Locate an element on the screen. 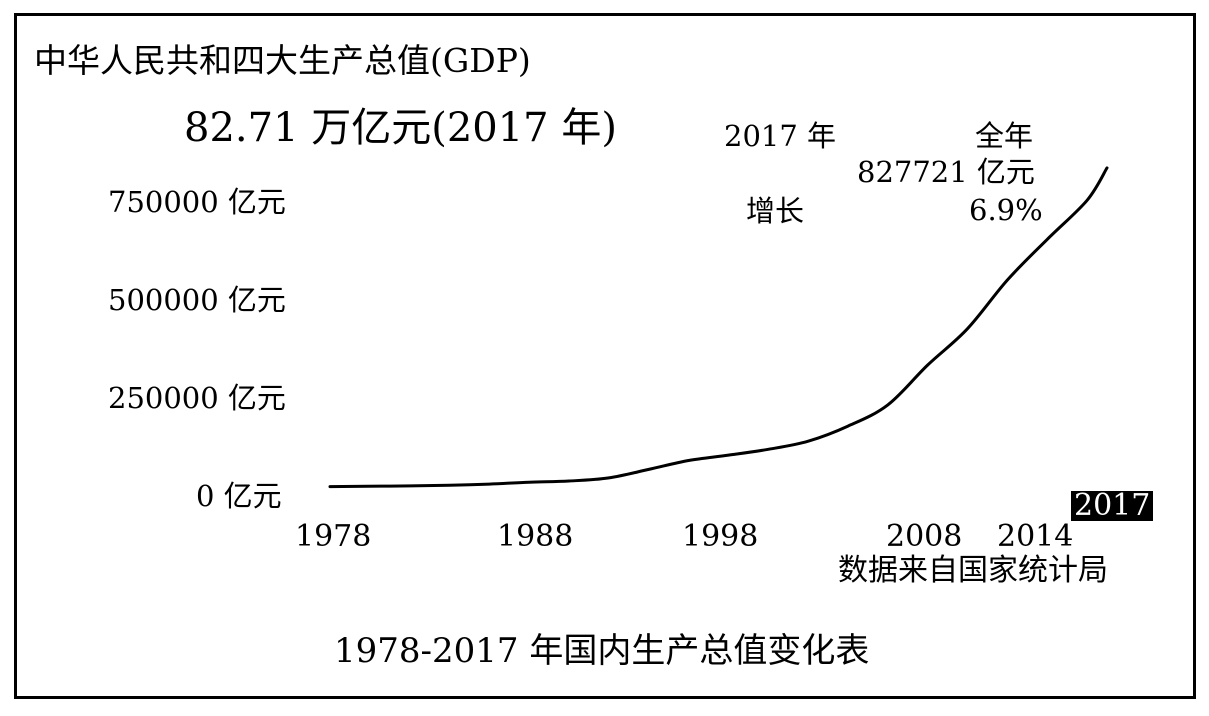  chart-caption: 1978-2017 年国内生产总值变化表 is located at coordinates (602, 651).